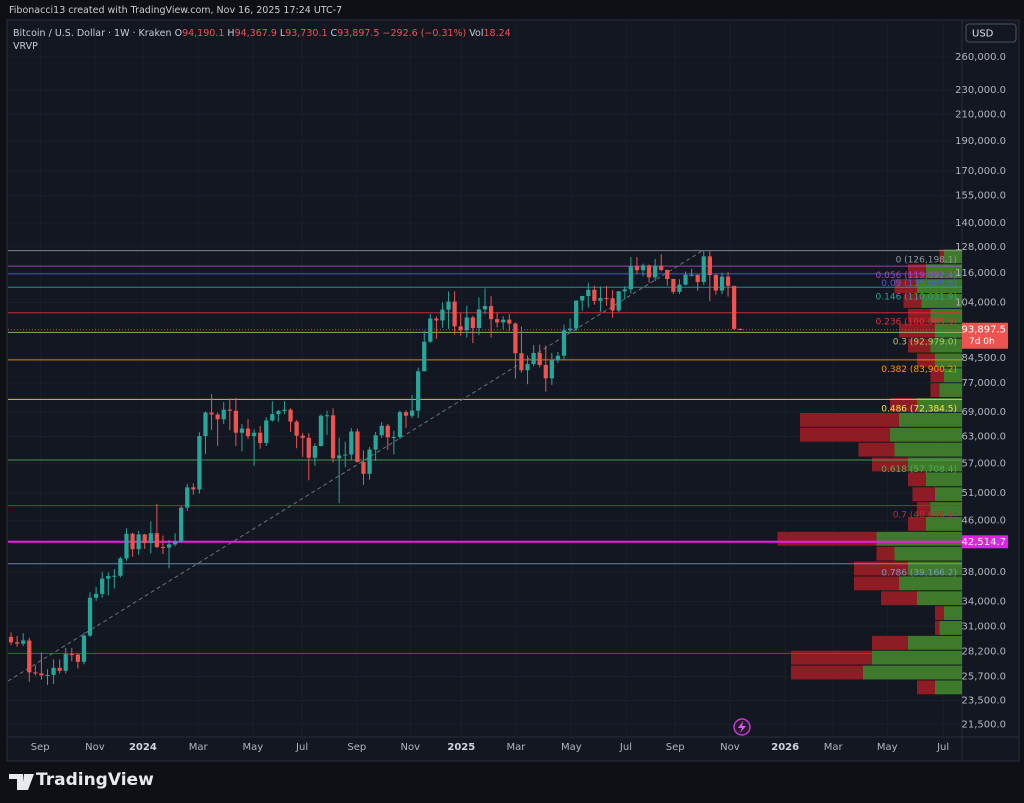  Describe the element at coordinates (983, 724) in the screenshot. I see `y-tick-label: 21,500.0` at that location.